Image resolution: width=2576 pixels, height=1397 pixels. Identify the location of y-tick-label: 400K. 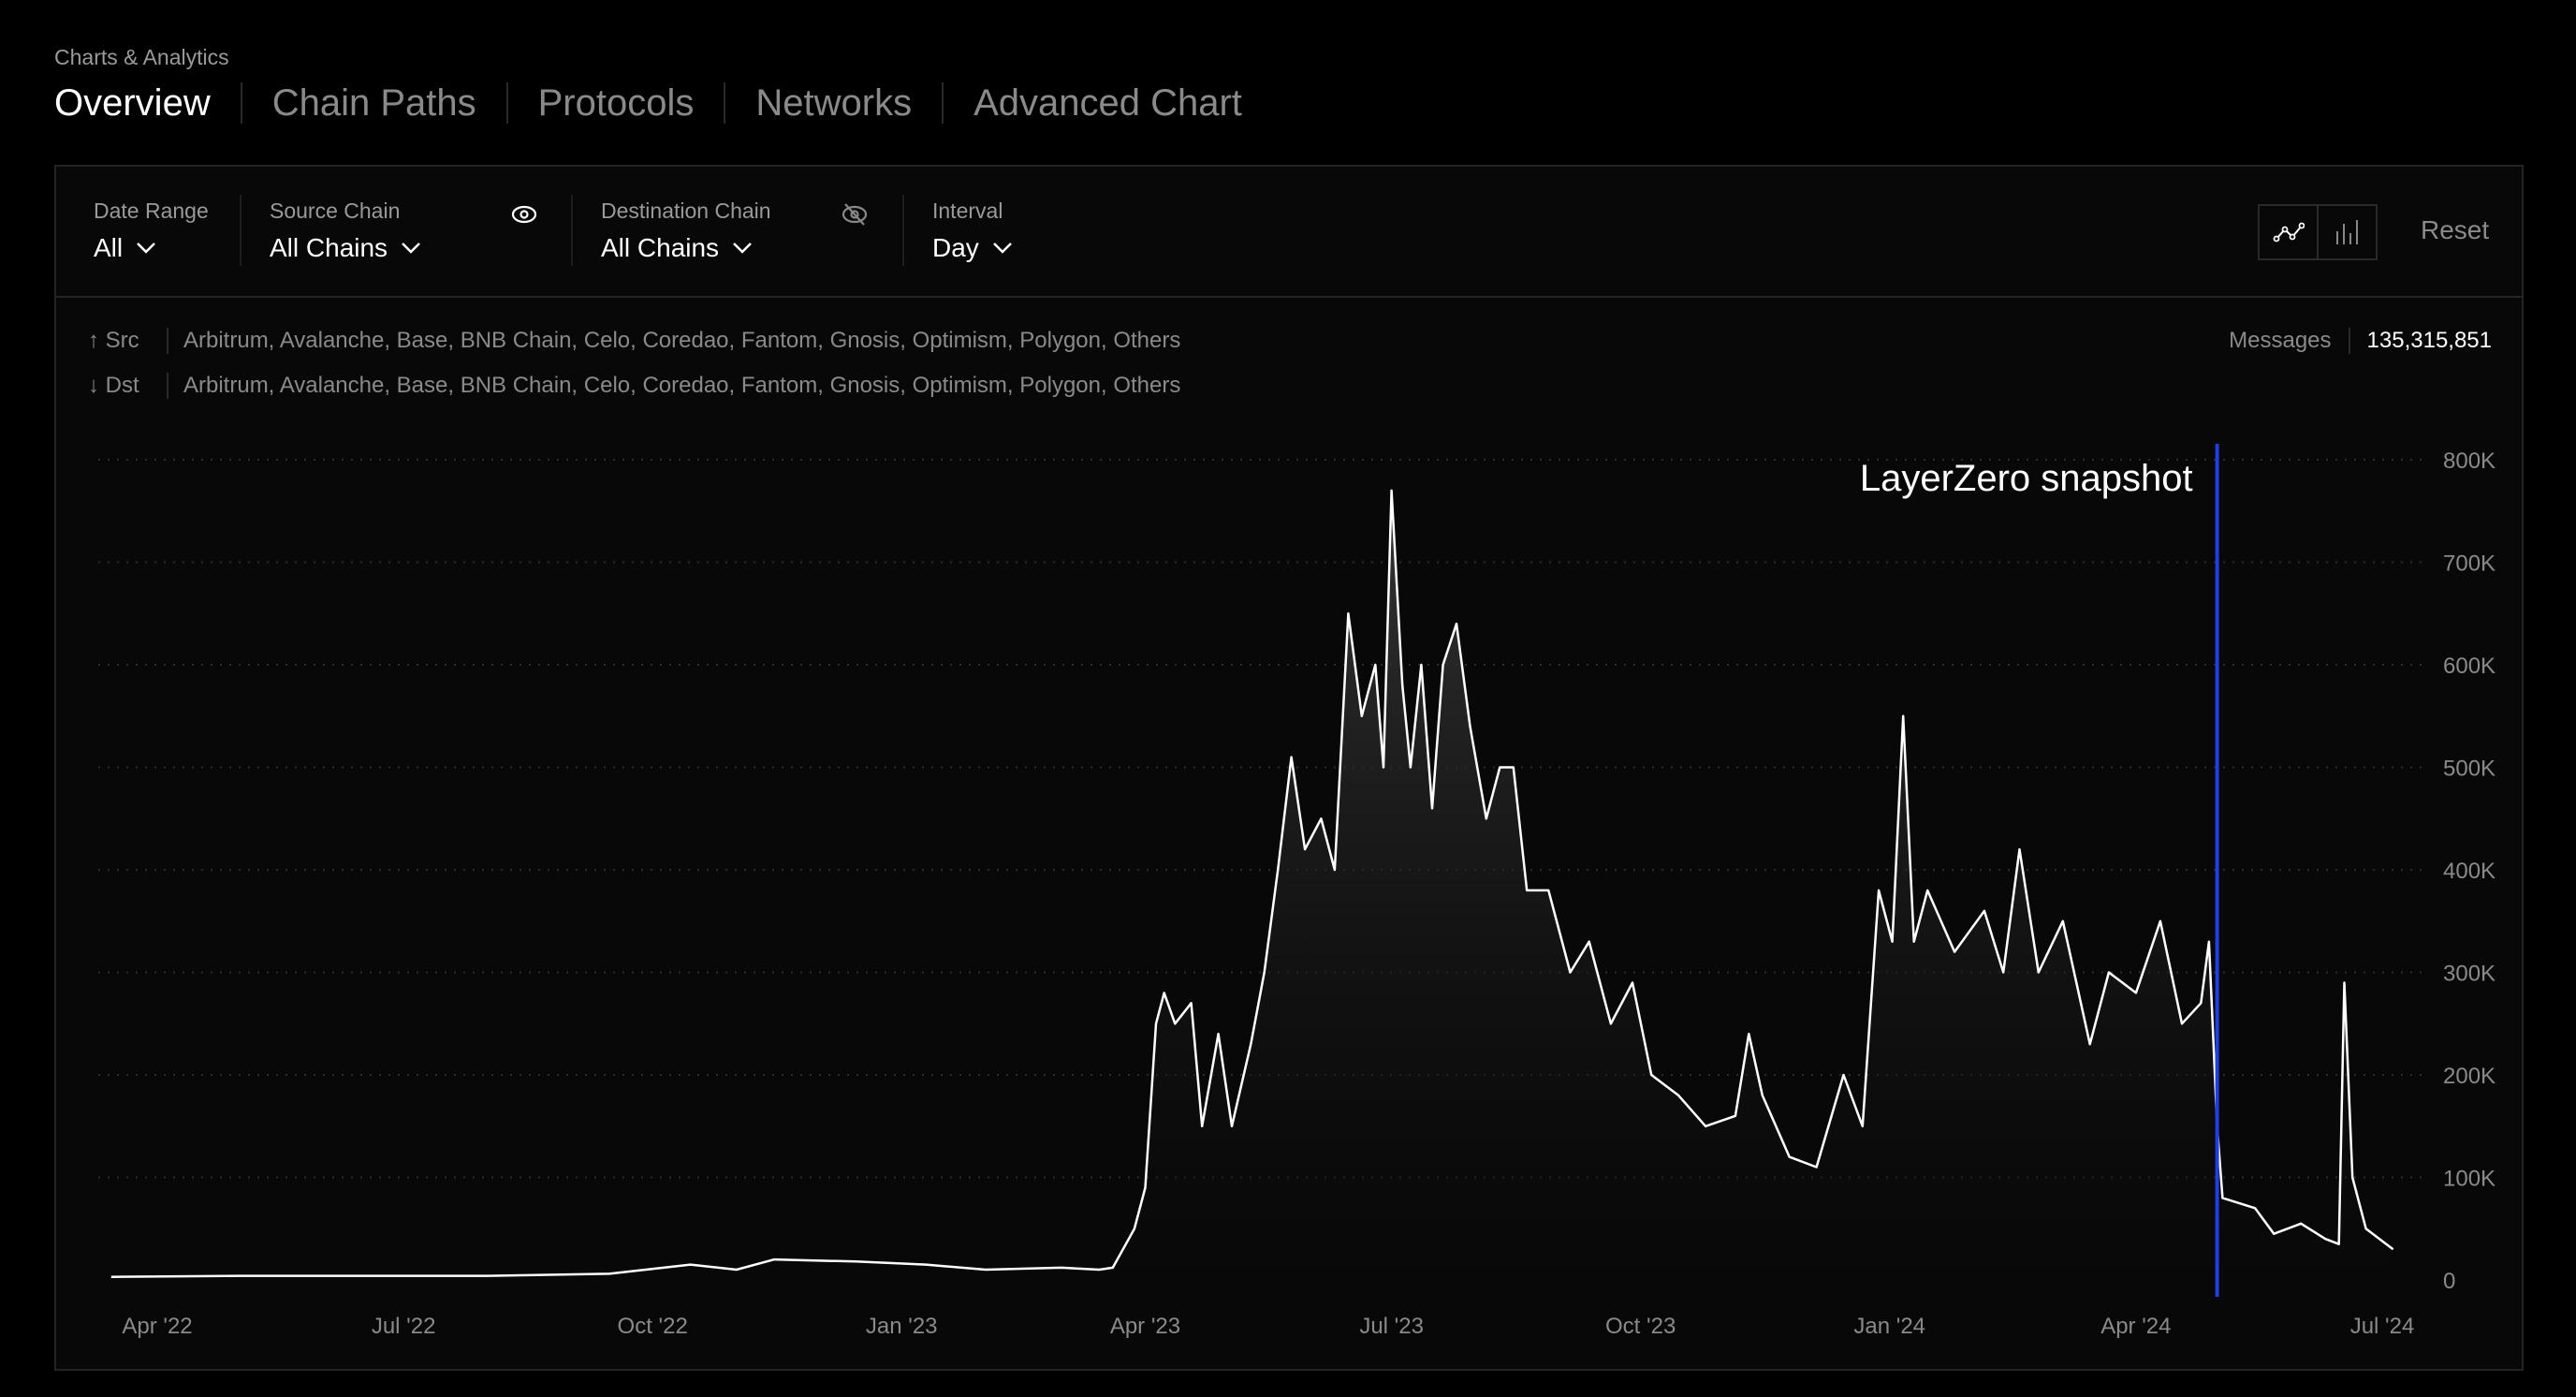
(2469, 871).